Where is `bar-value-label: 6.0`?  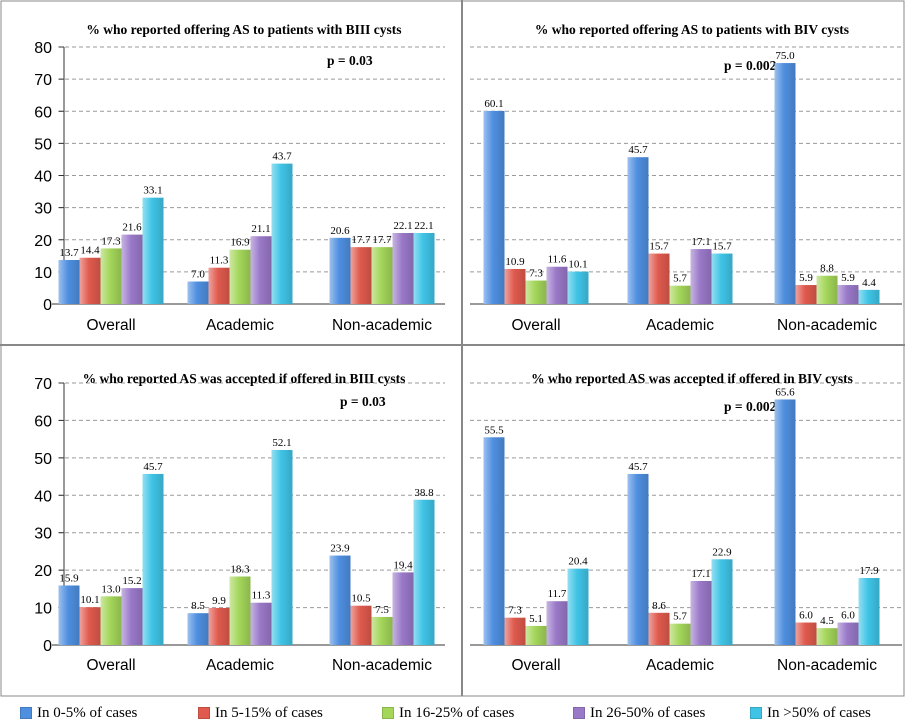 bar-value-label: 6.0 is located at coordinates (848, 616).